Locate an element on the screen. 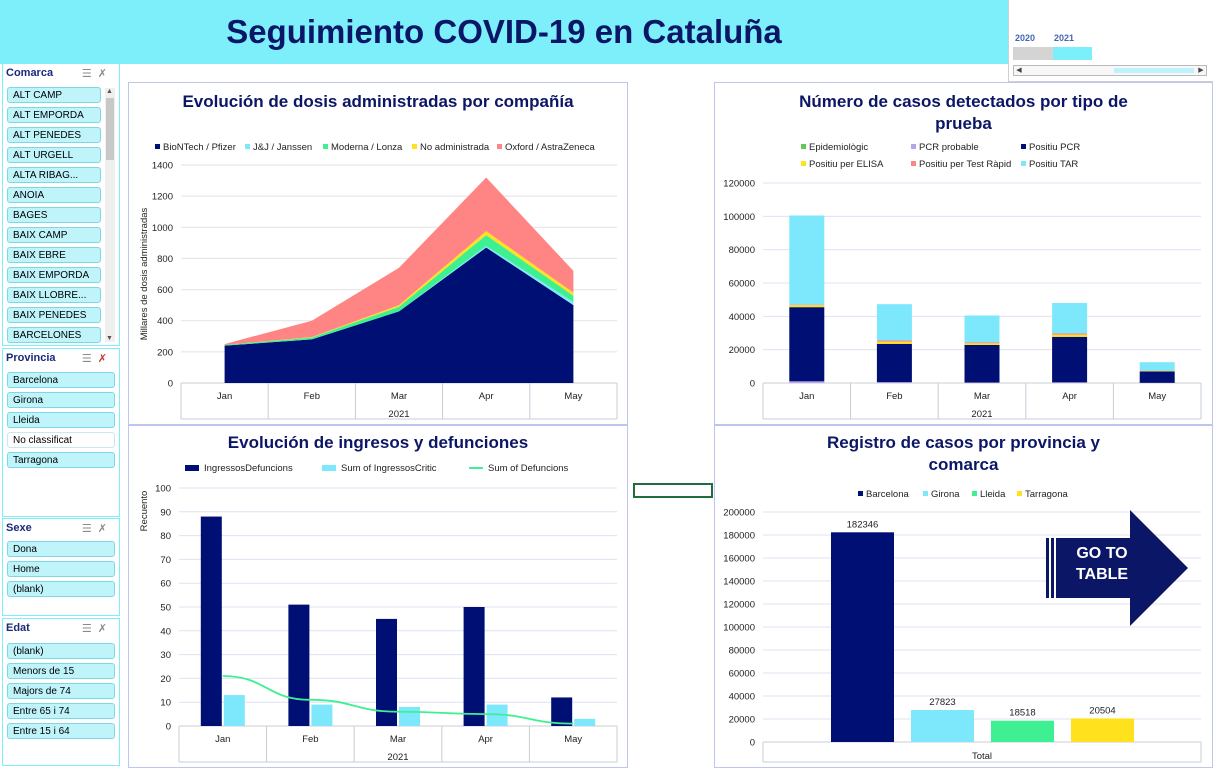  y-tick-label: 80000 is located at coordinates (742, 250).